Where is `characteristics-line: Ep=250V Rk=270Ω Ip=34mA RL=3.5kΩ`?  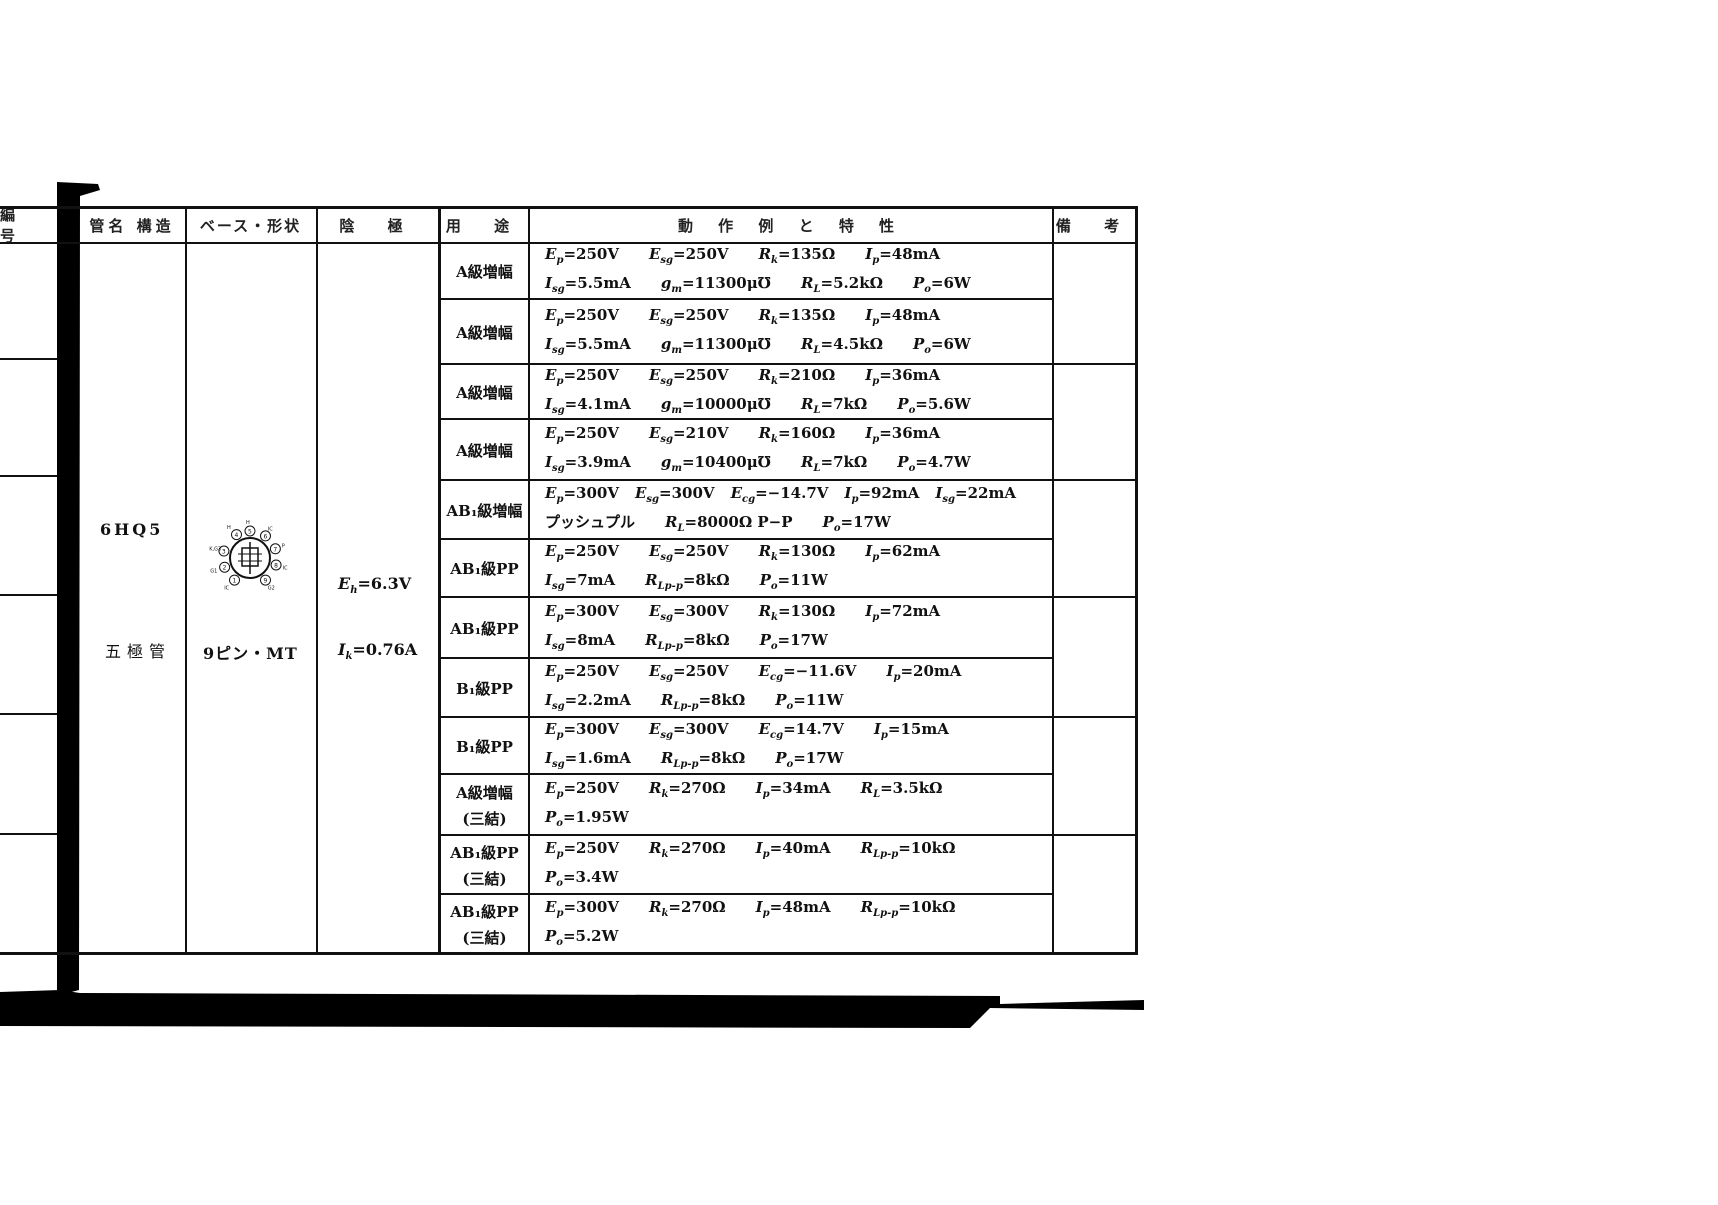 characteristics-line: Ep=250V Rk=270Ω Ip=34mA RL=3.5kΩ is located at coordinates (797, 791).